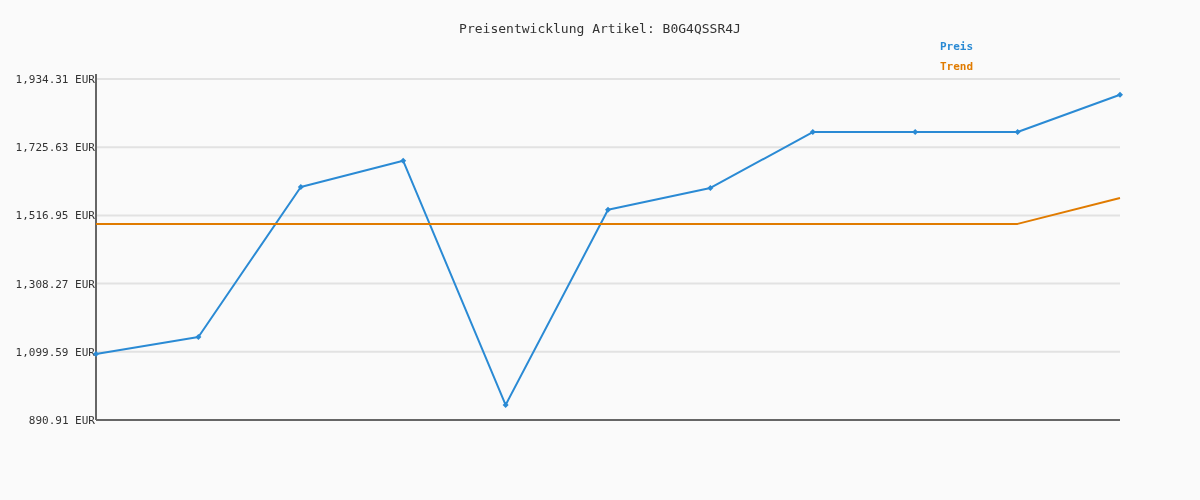 This screenshot has width=1200, height=500. I want to click on chart-title: Preisentwicklung Artikel: B0G4QSSR4J, so click(600, 28).